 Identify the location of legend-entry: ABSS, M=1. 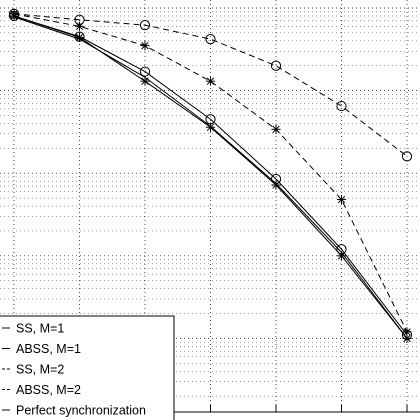
(41, 349).